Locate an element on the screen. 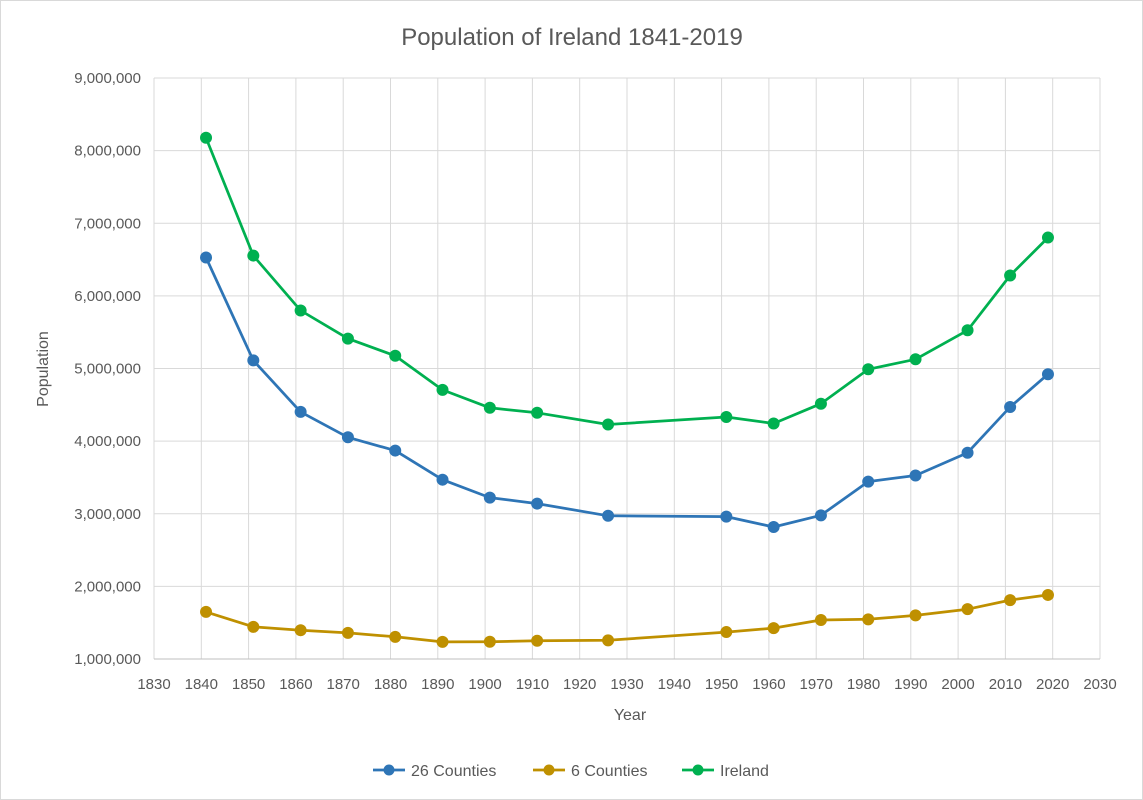 This screenshot has width=1143, height=800. legend-label: 6 Counties is located at coordinates (609, 771).